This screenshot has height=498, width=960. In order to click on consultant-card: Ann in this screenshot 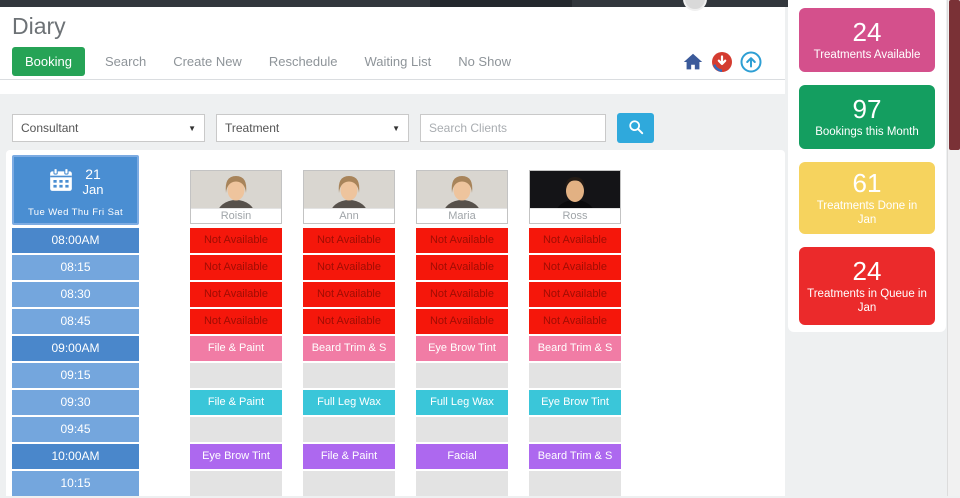, I will do `click(349, 197)`.